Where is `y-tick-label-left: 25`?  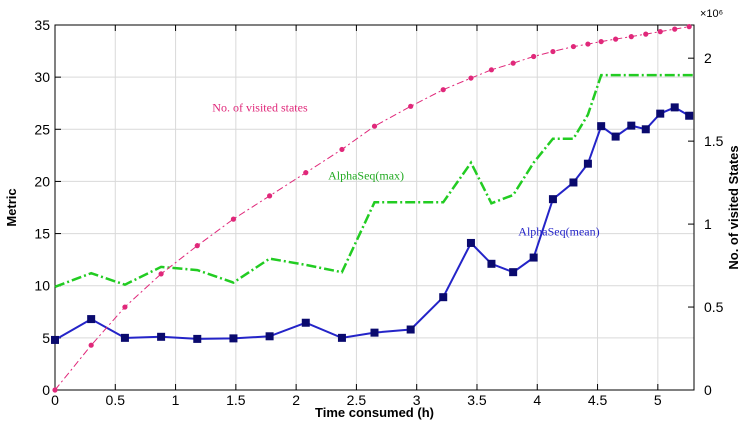 y-tick-label-left: 25 is located at coordinates (42, 129).